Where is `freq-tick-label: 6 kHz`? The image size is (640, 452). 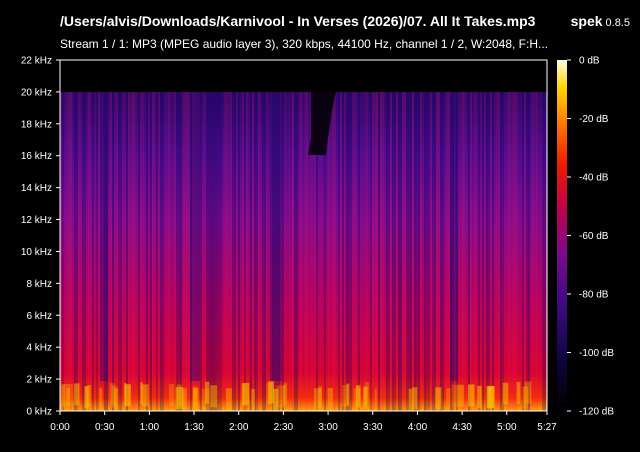 freq-tick-label: 6 kHz is located at coordinates (39, 316).